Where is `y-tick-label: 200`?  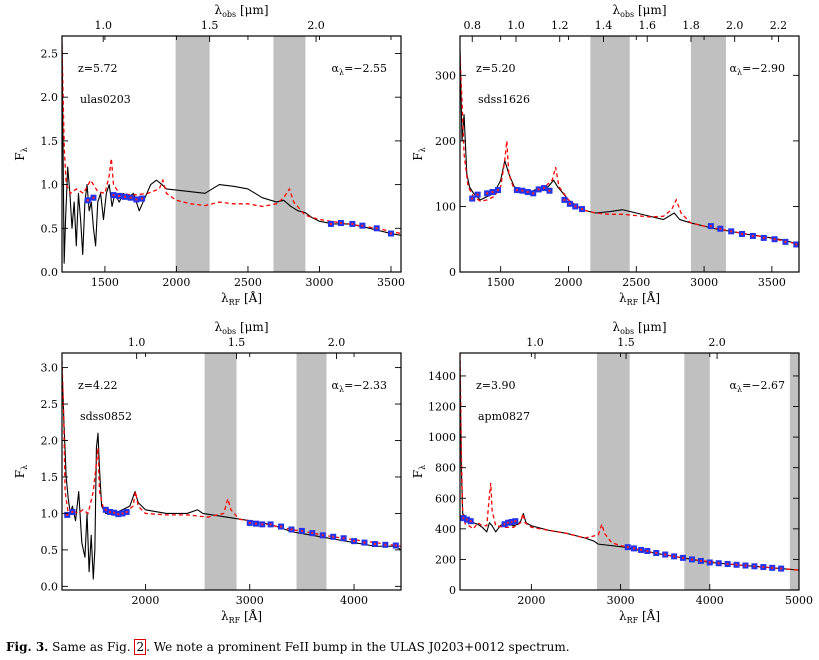 y-tick-label: 200 is located at coordinates (445, 559).